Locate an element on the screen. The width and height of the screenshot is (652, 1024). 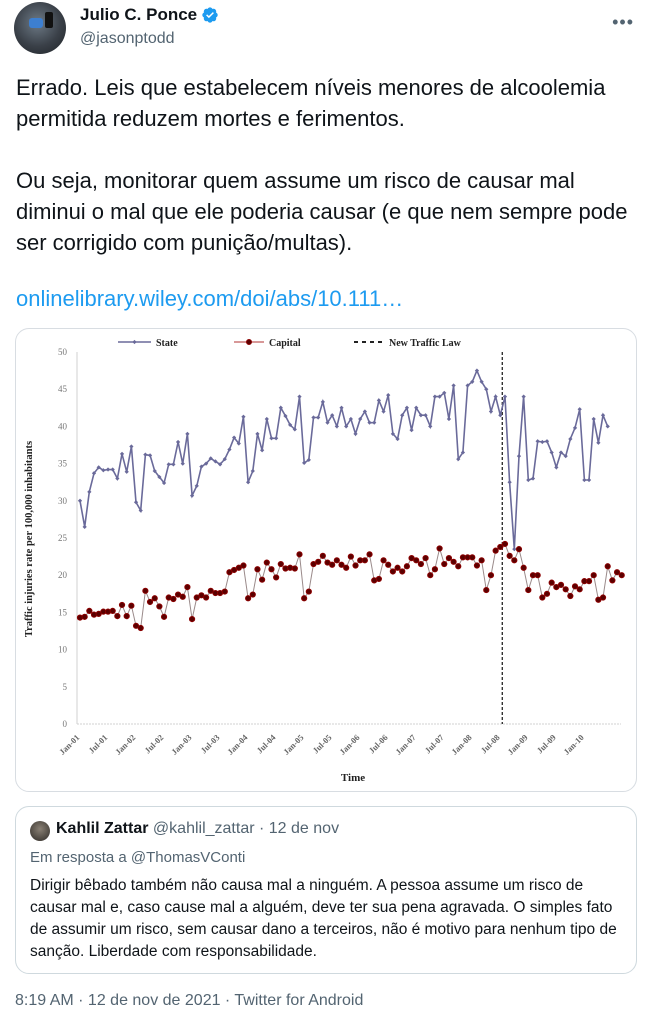
quoted-tweet-header: Kahlil Zattar @kahlil_zattar · 12 de nov is located at coordinates (197, 829).